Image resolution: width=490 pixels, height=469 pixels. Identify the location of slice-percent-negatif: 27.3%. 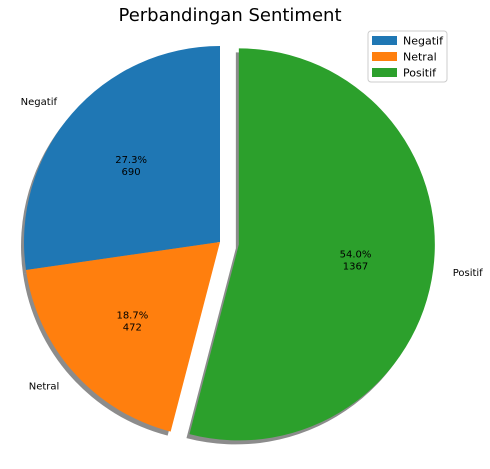
(131, 160).